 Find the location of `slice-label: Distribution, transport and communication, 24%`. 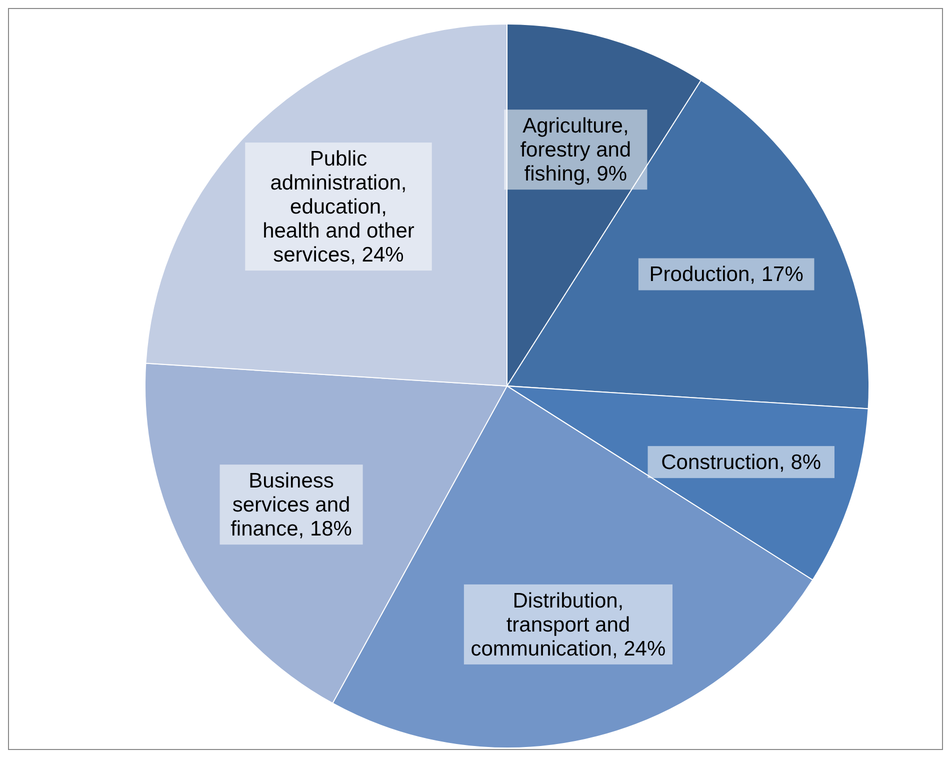

slice-label: Distribution, transport and communication, 24% is located at coordinates (568, 624).